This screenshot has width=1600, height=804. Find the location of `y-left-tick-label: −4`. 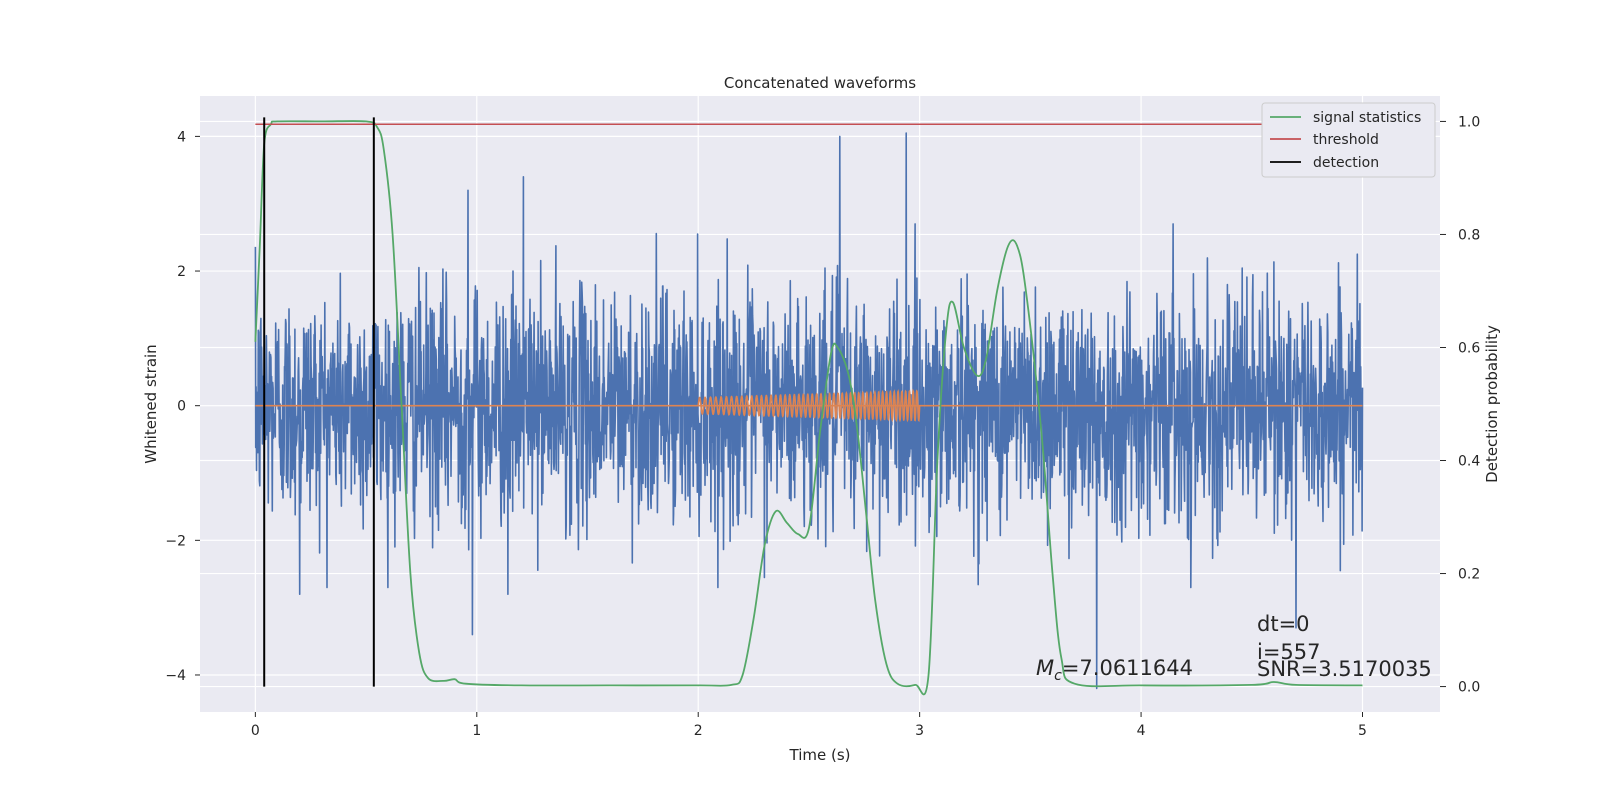

y-left-tick-label: −4 is located at coordinates (175, 676).